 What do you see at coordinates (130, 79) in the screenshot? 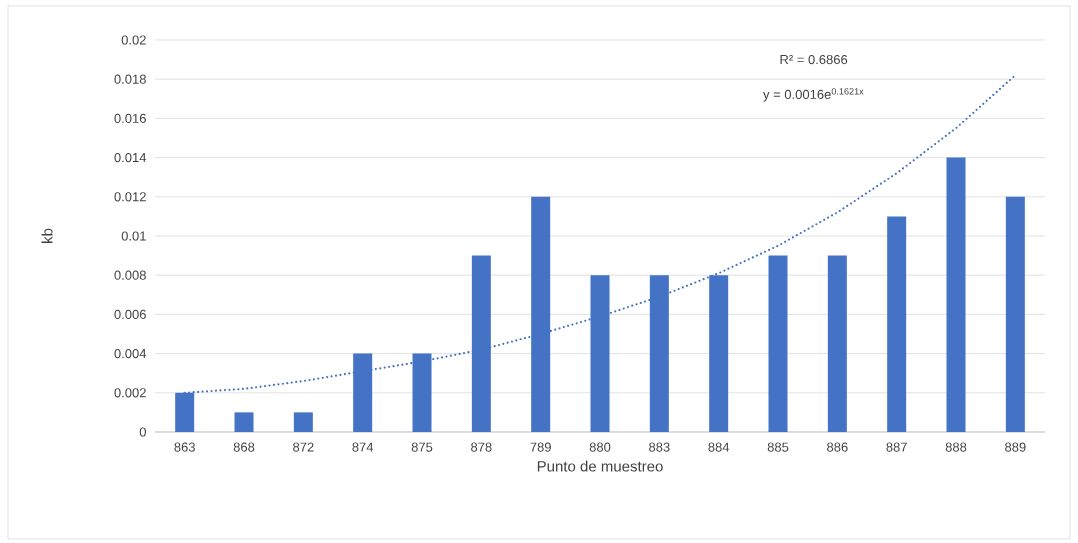
I see `y-tick-label: 0.018` at bounding box center [130, 79].